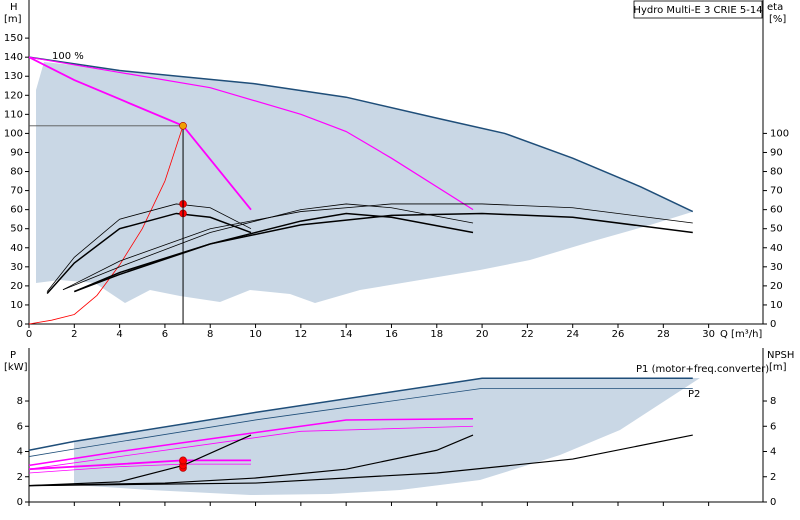  I want to click on y2-tick-label: 50, so click(776, 229).